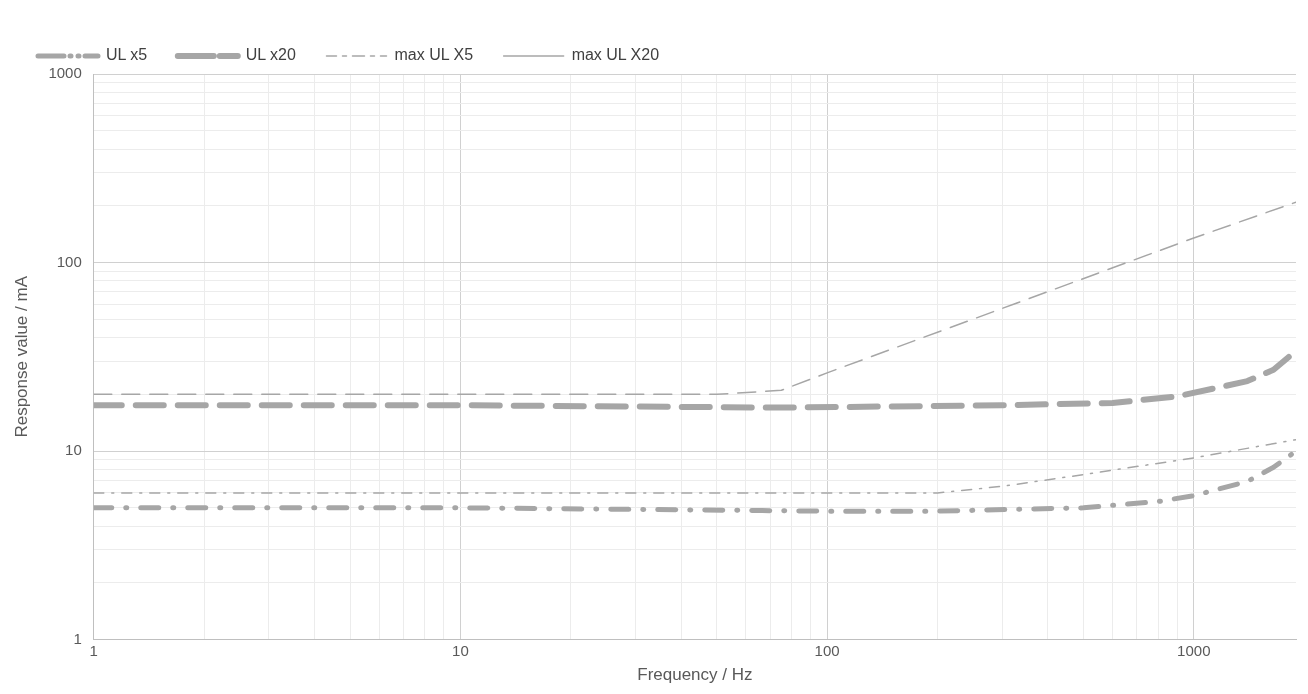  Describe the element at coordinates (127, 55) in the screenshot. I see `legend-label: UL x5` at that location.